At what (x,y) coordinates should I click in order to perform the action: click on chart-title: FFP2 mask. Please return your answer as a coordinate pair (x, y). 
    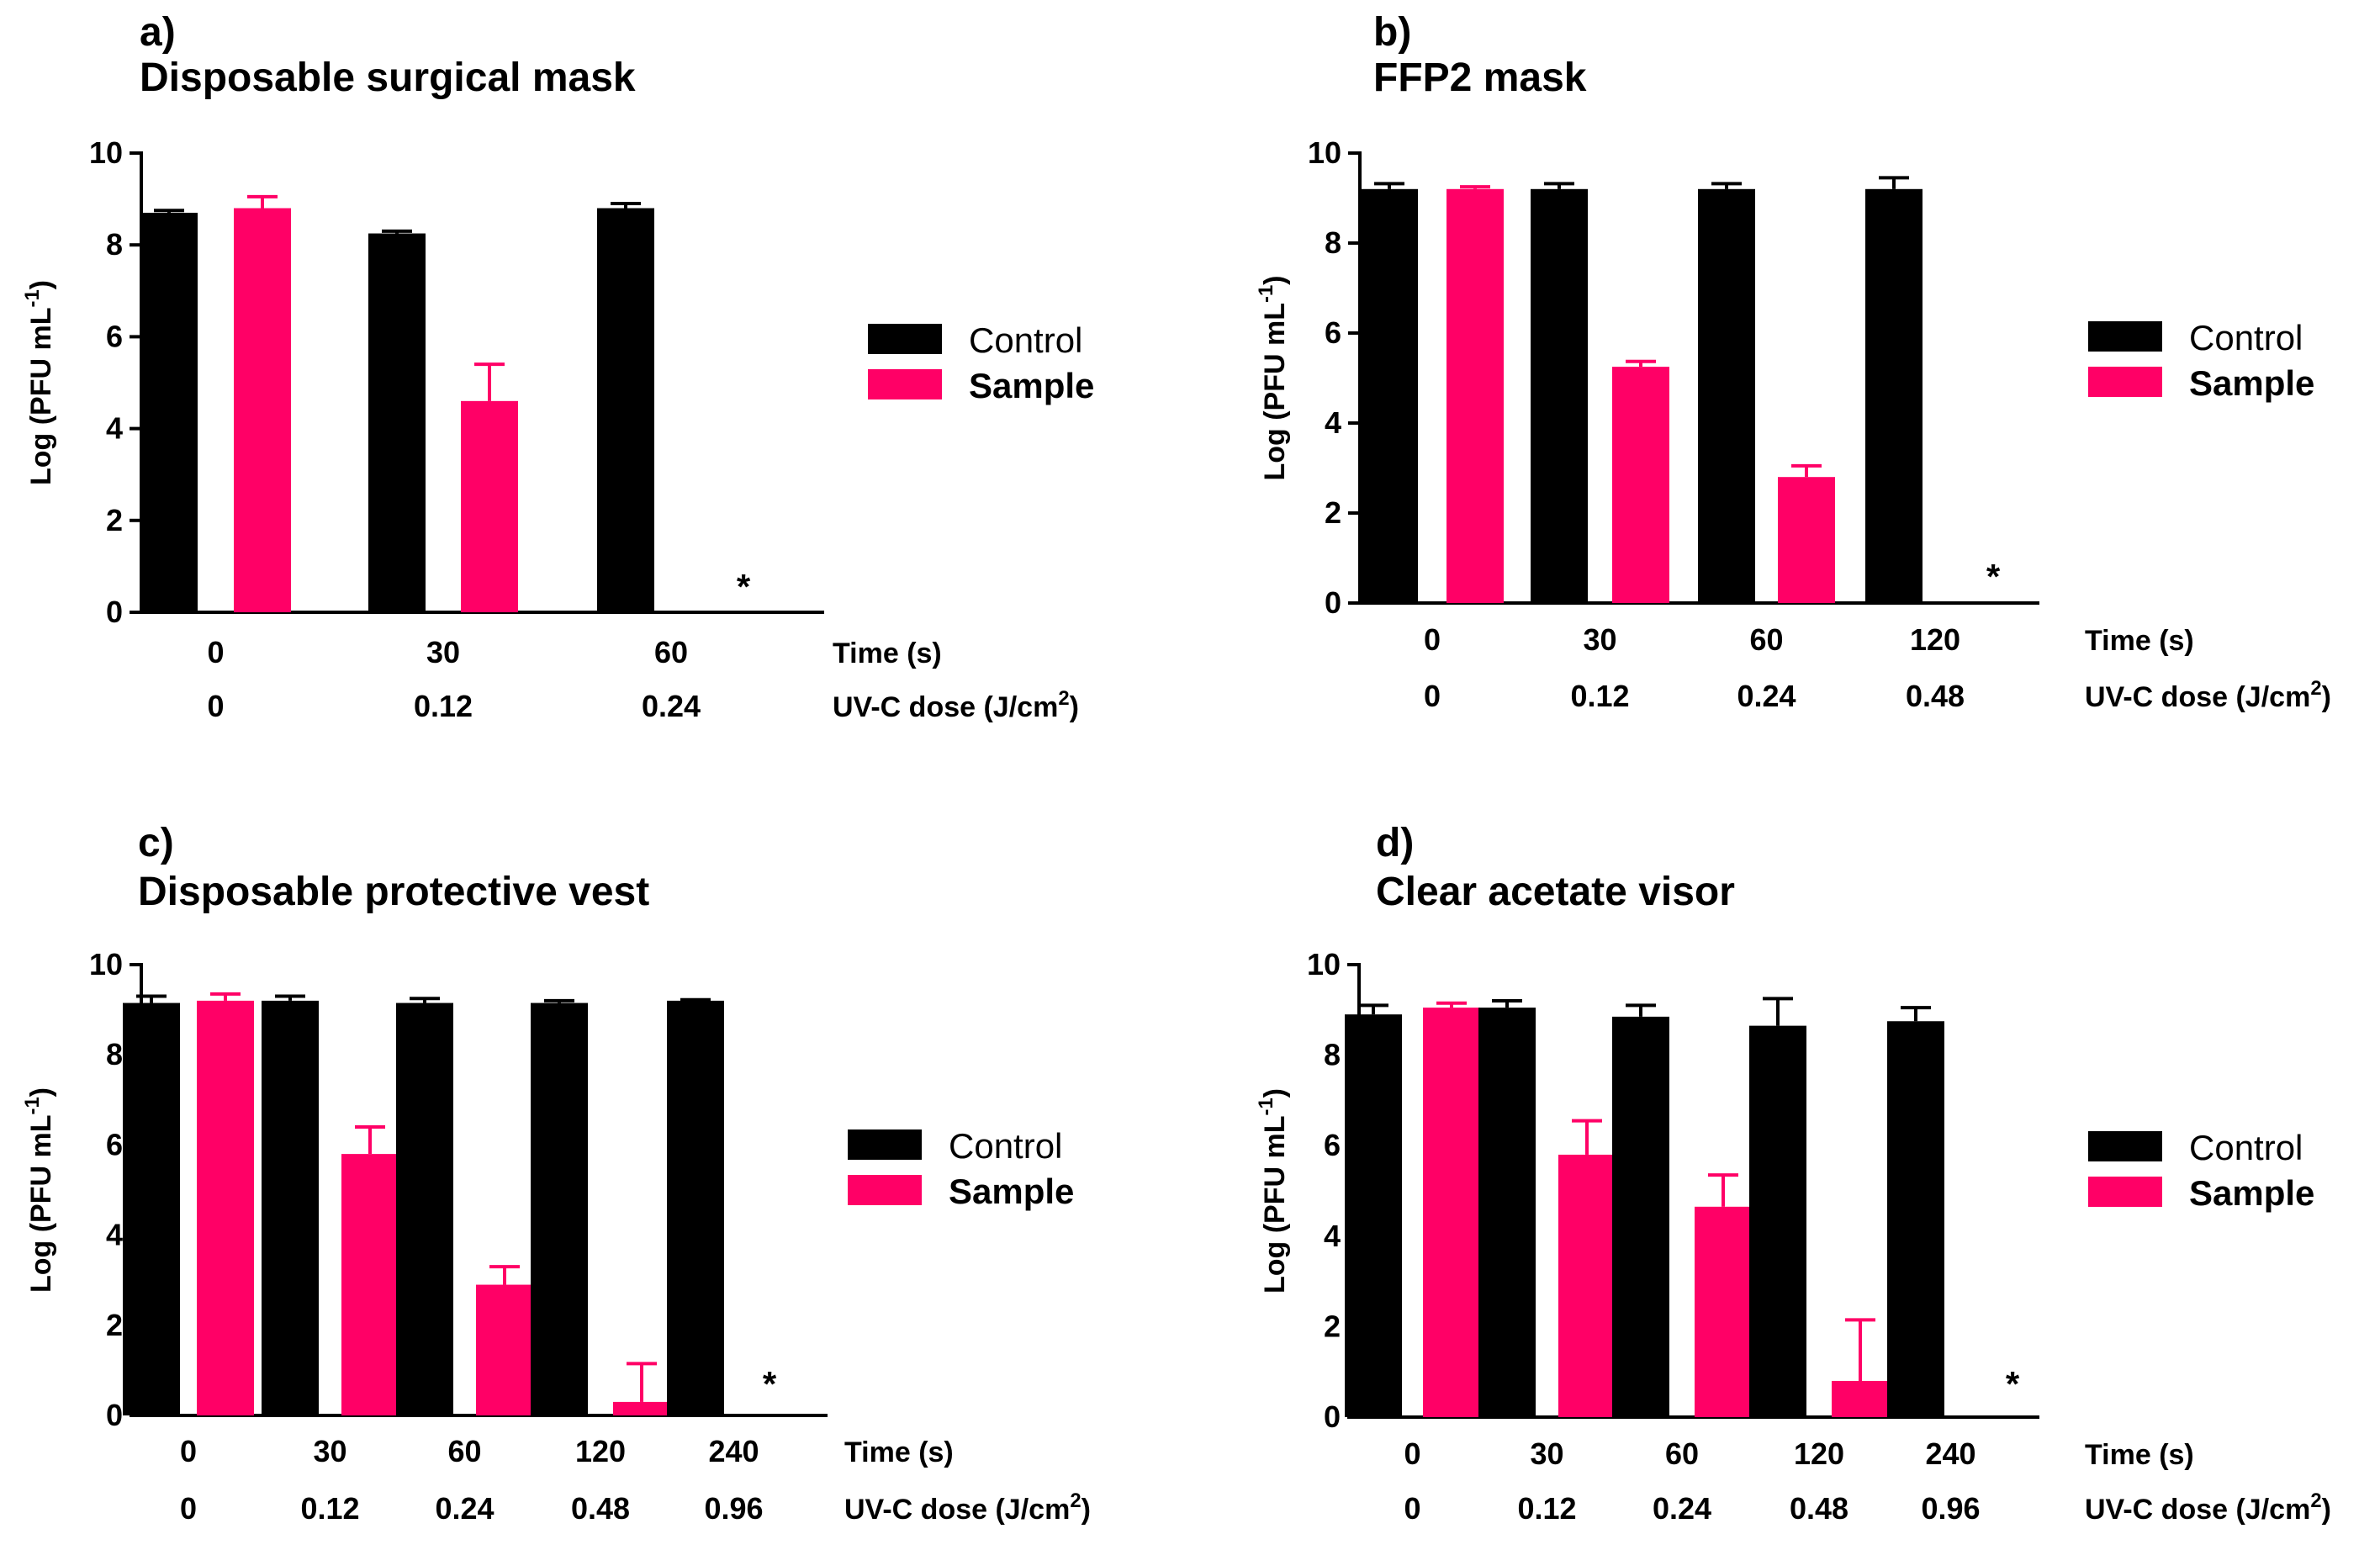
    Looking at the image, I should click on (1480, 78).